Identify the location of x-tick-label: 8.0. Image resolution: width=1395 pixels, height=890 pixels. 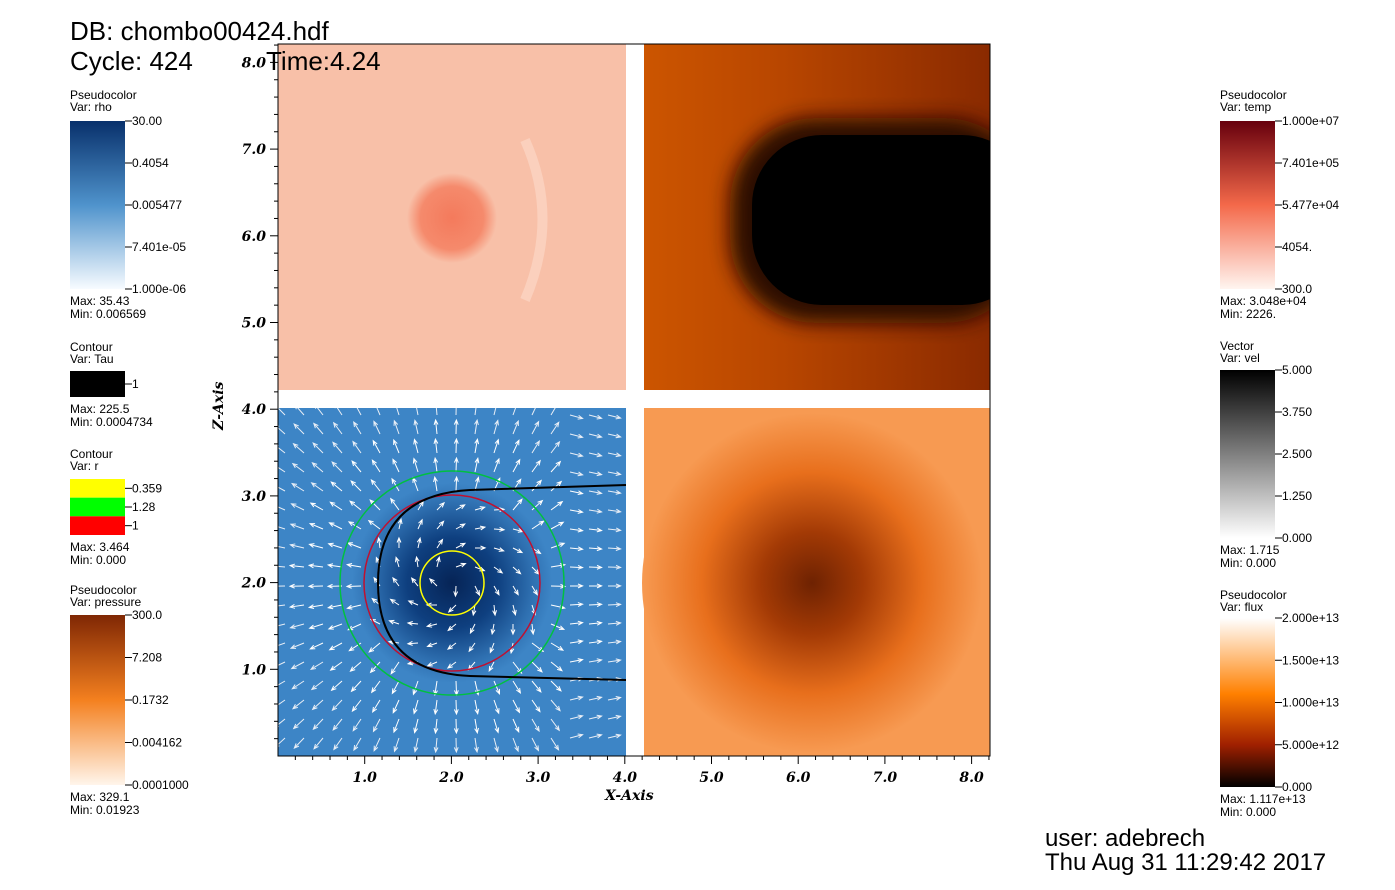
(971, 778).